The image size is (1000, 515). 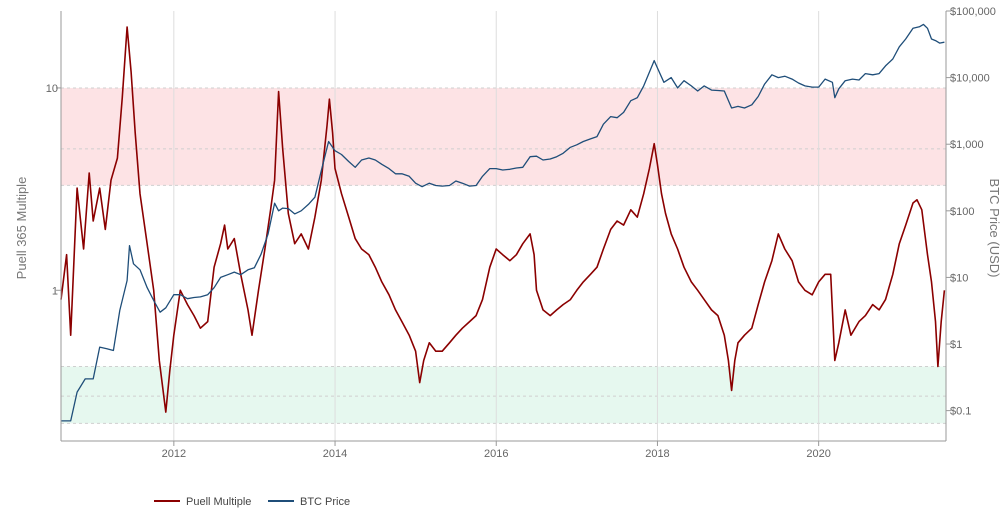 I want to click on legend-item-btc: BTC Price, so click(x=309, y=502).